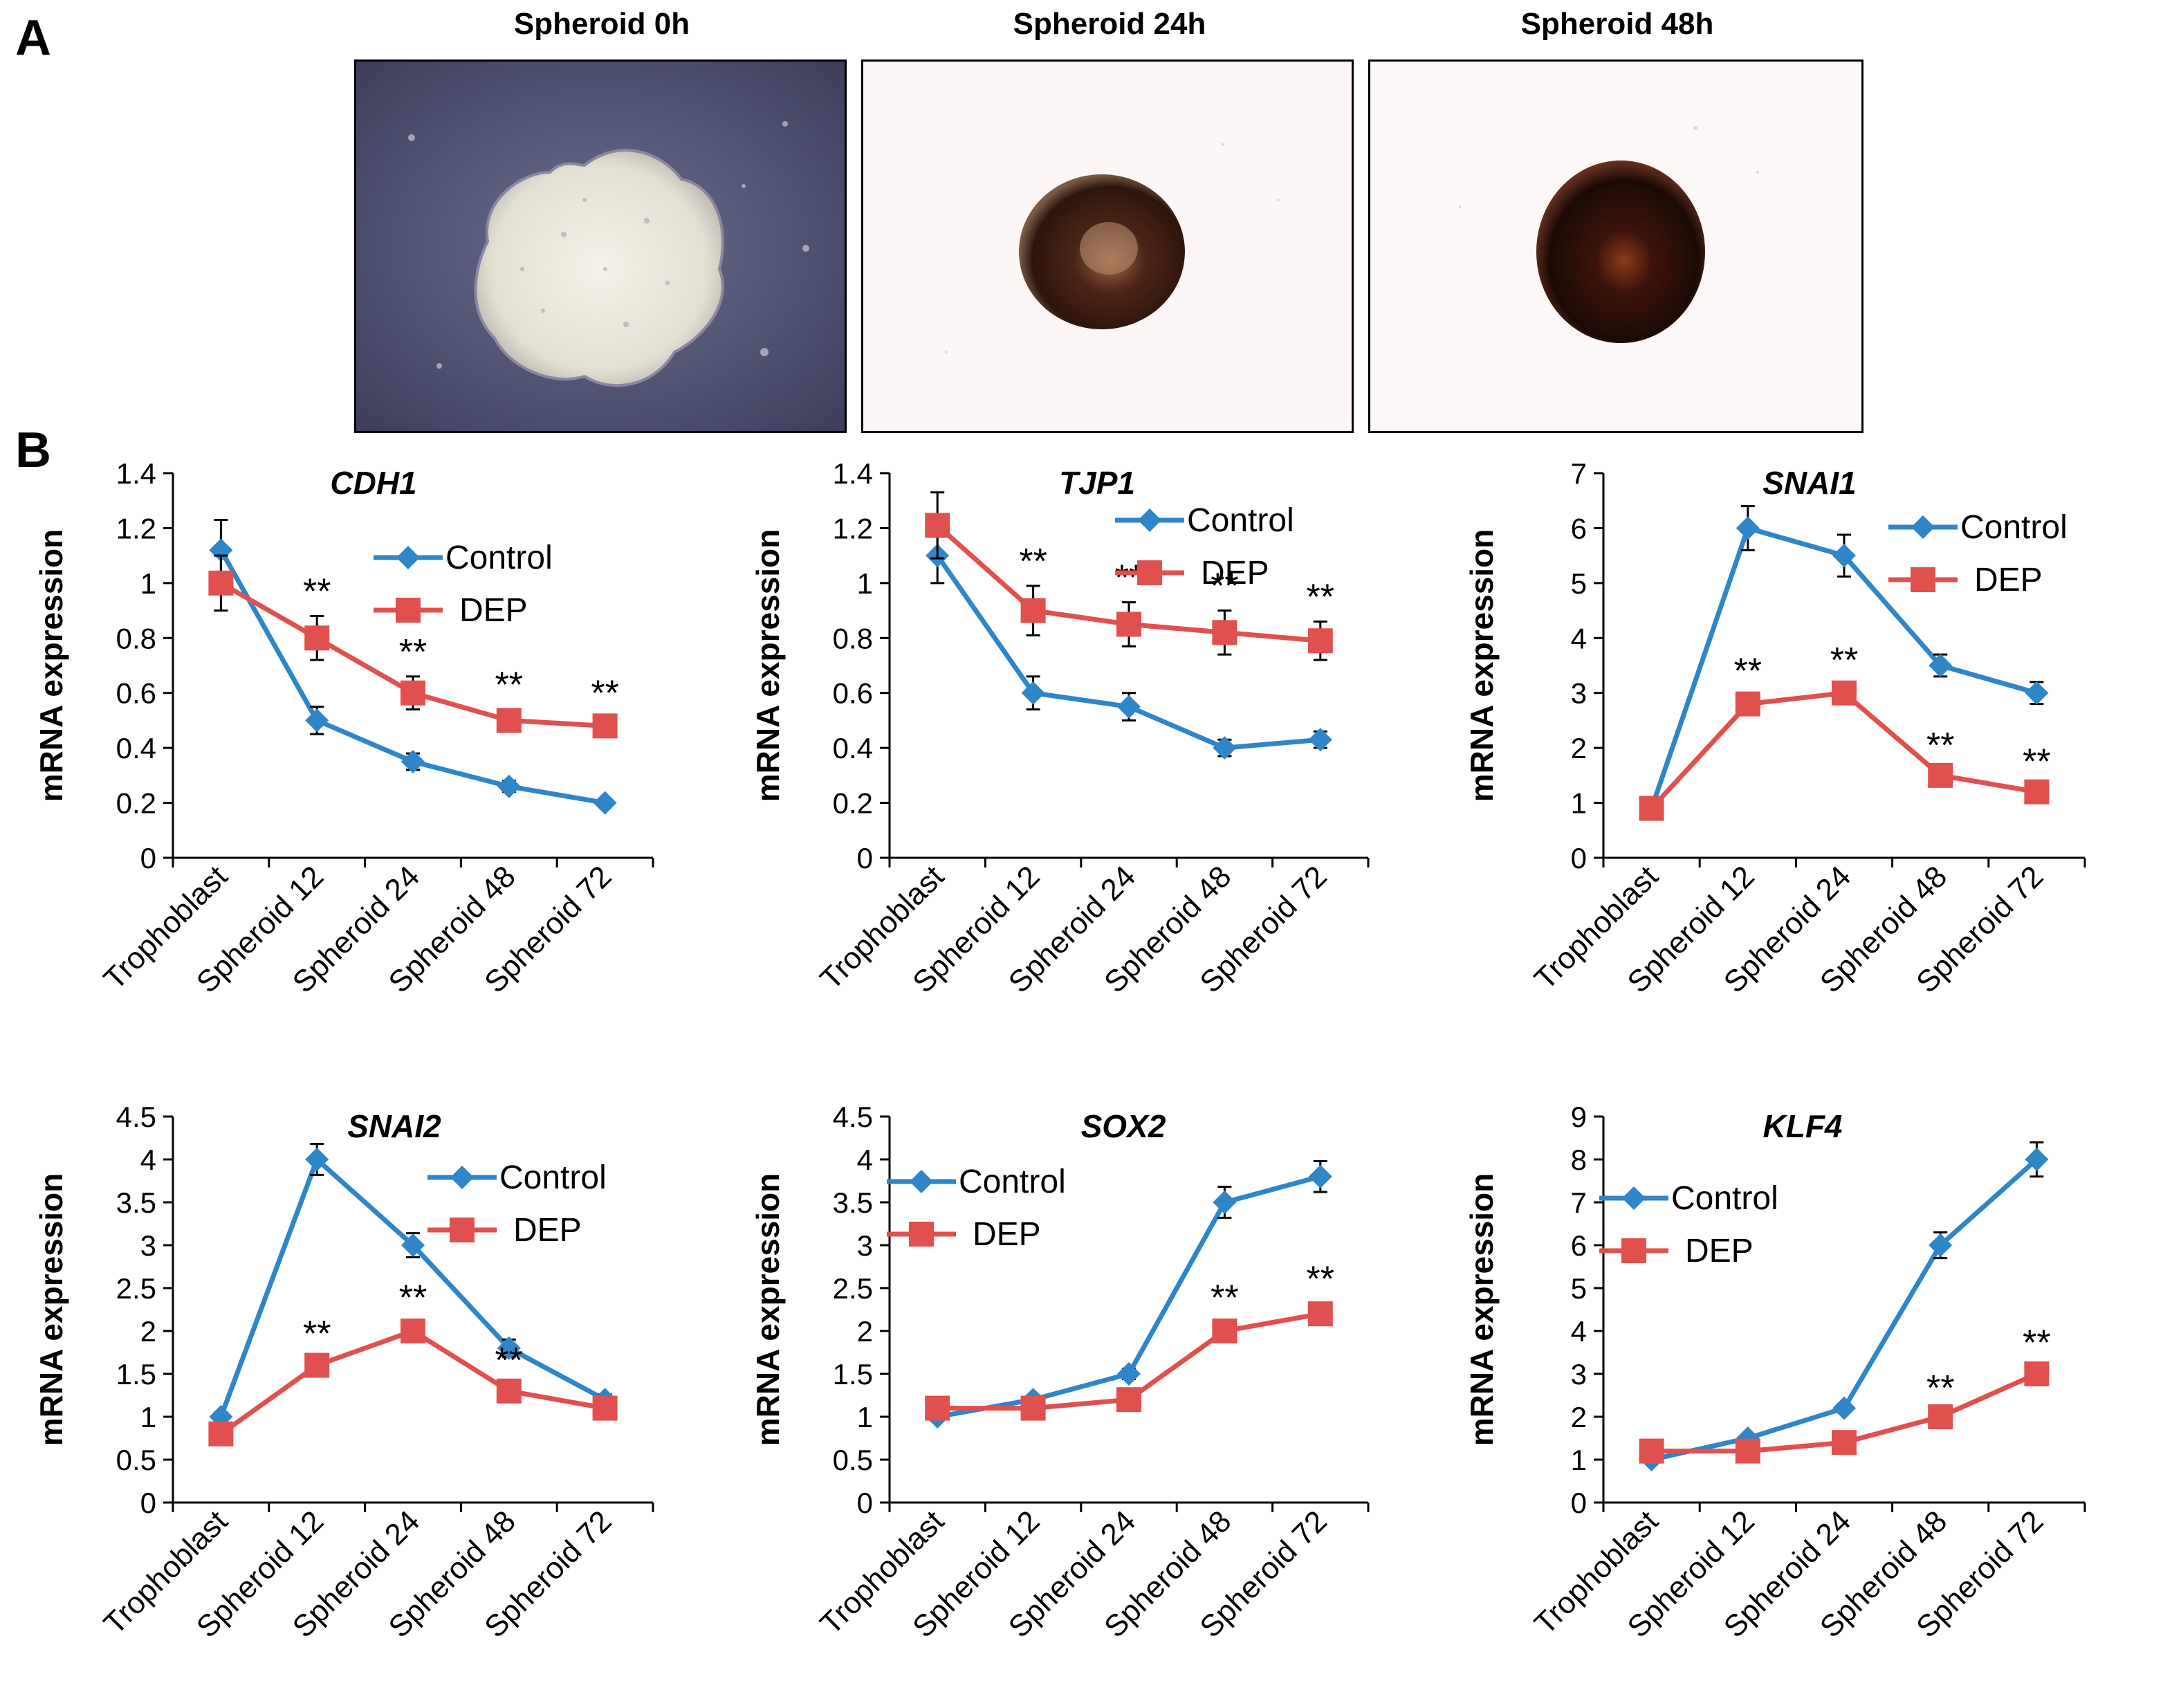 The height and width of the screenshot is (1708, 2172). What do you see at coordinates (1579, 1246) in the screenshot?
I see `y-tick-label: 6` at bounding box center [1579, 1246].